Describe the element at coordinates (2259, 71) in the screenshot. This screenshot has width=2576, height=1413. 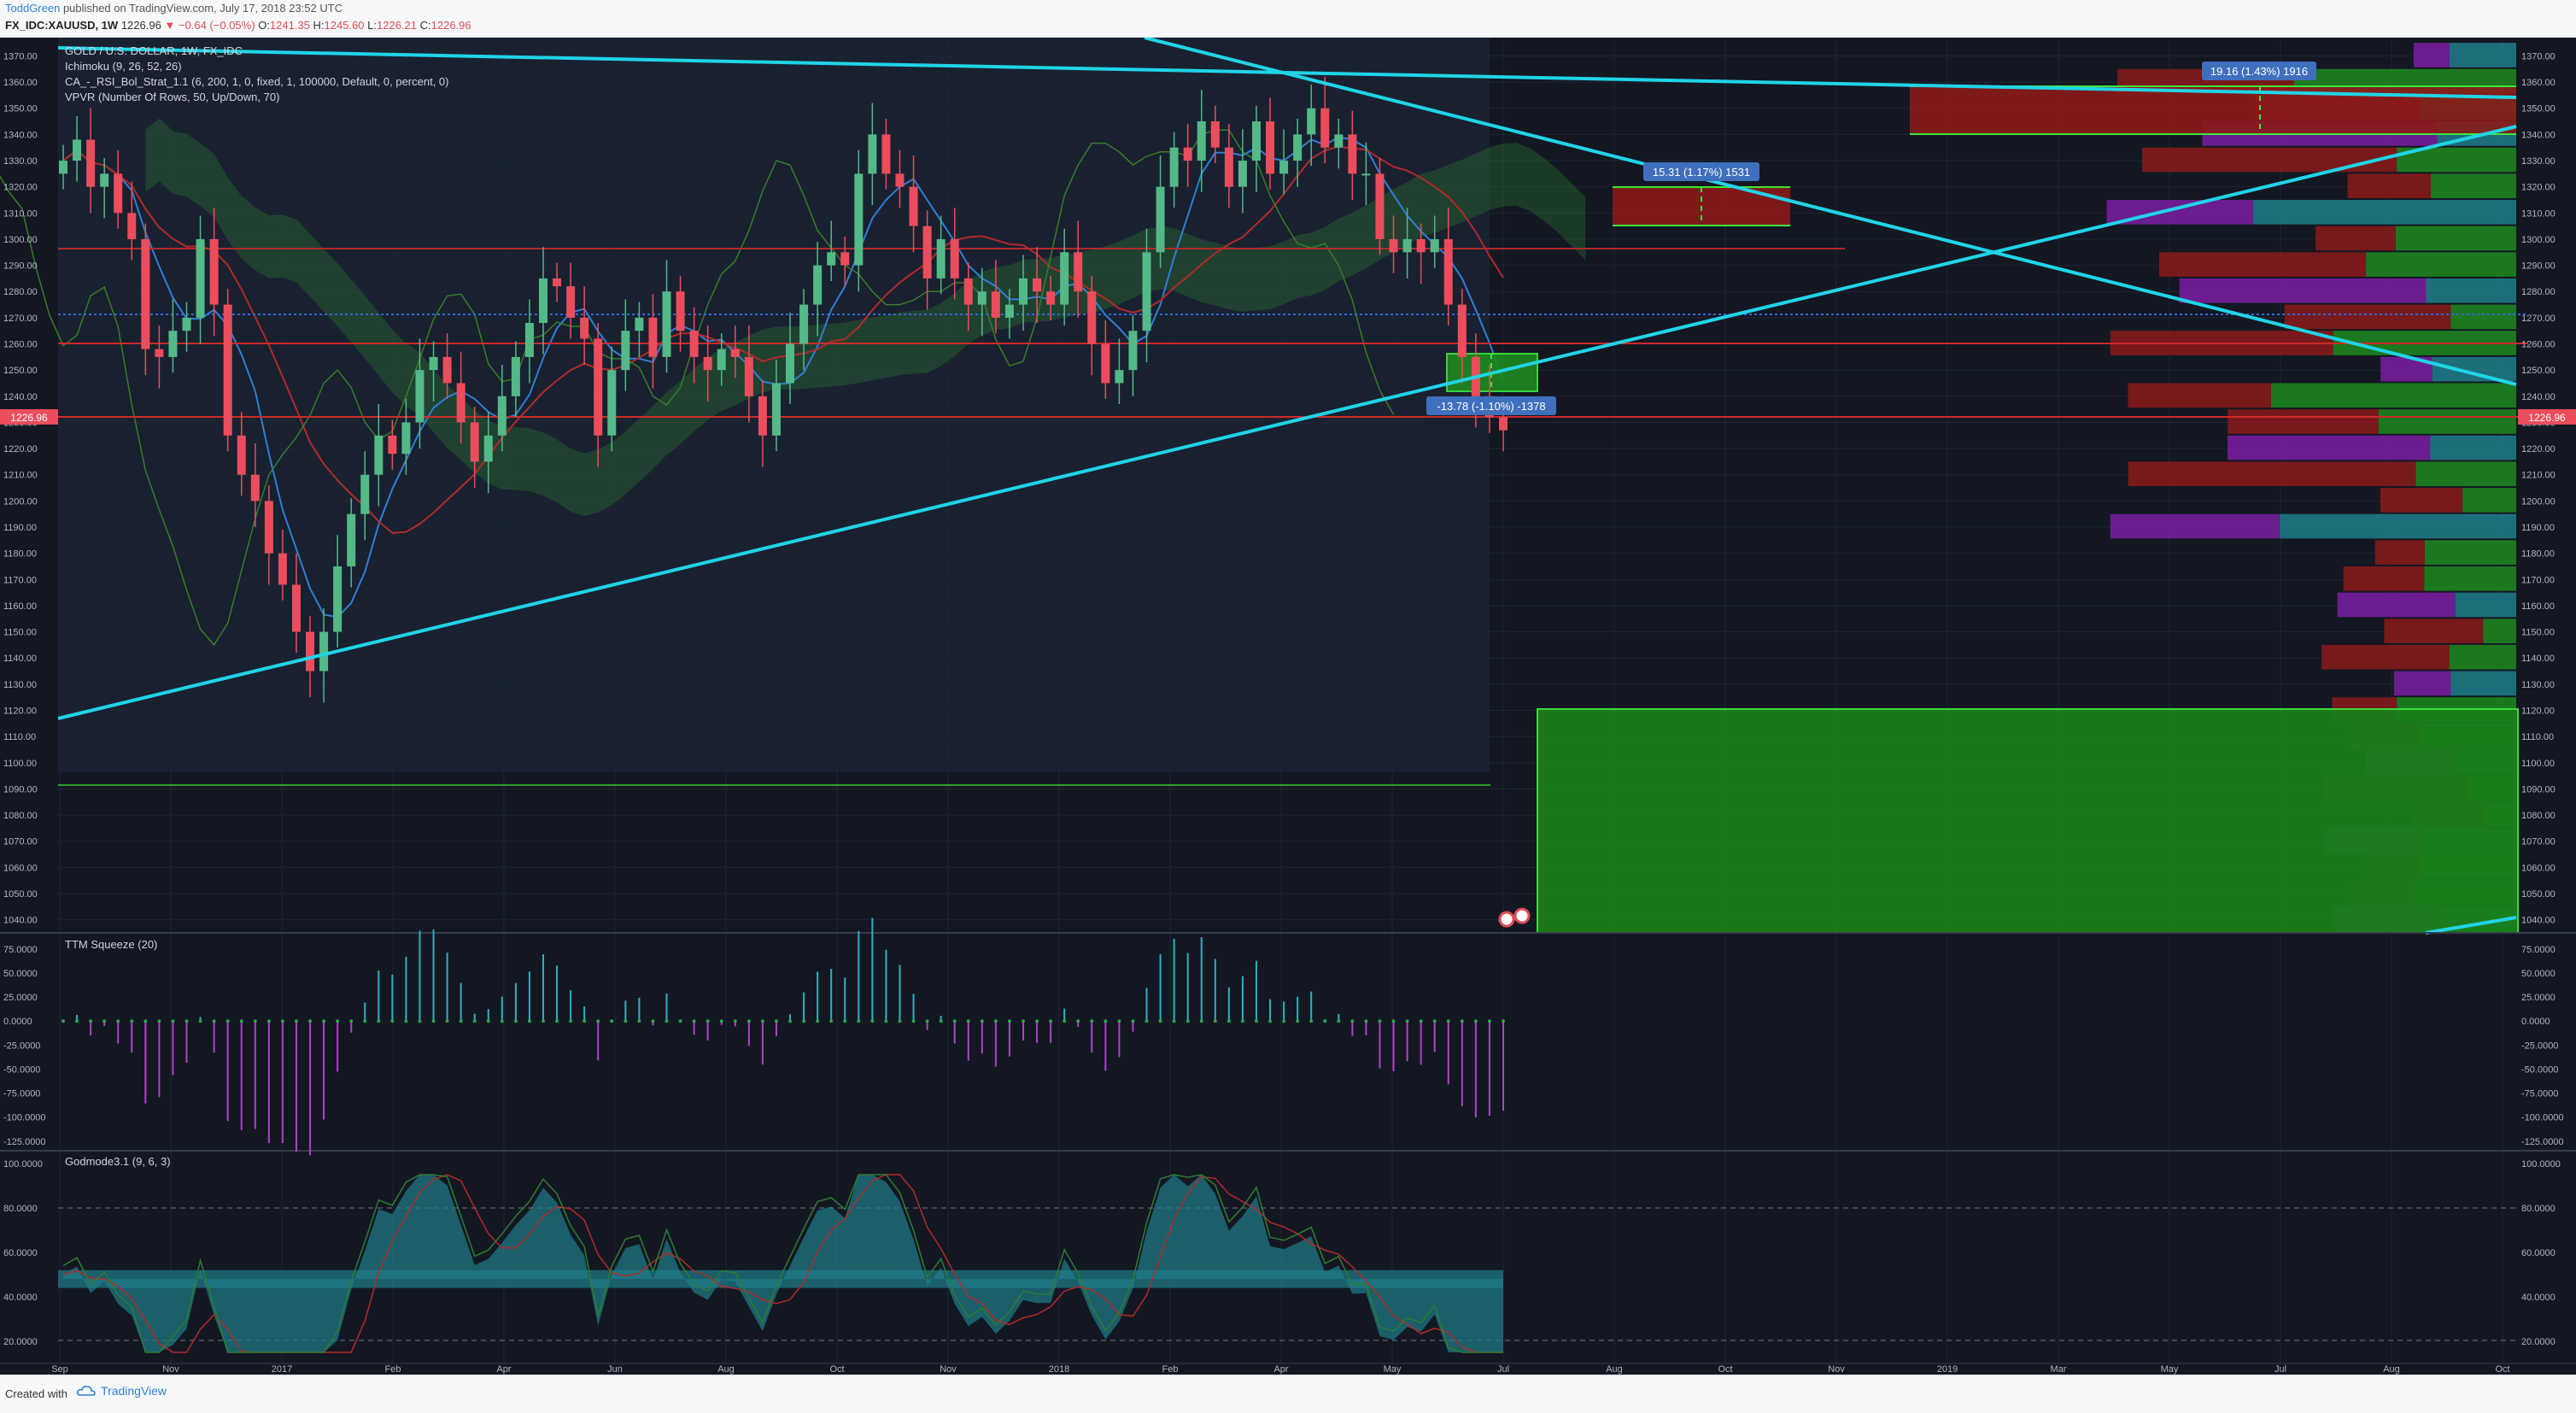
I see `measure-label-1: 19.16 (1.43%) 1916` at that location.